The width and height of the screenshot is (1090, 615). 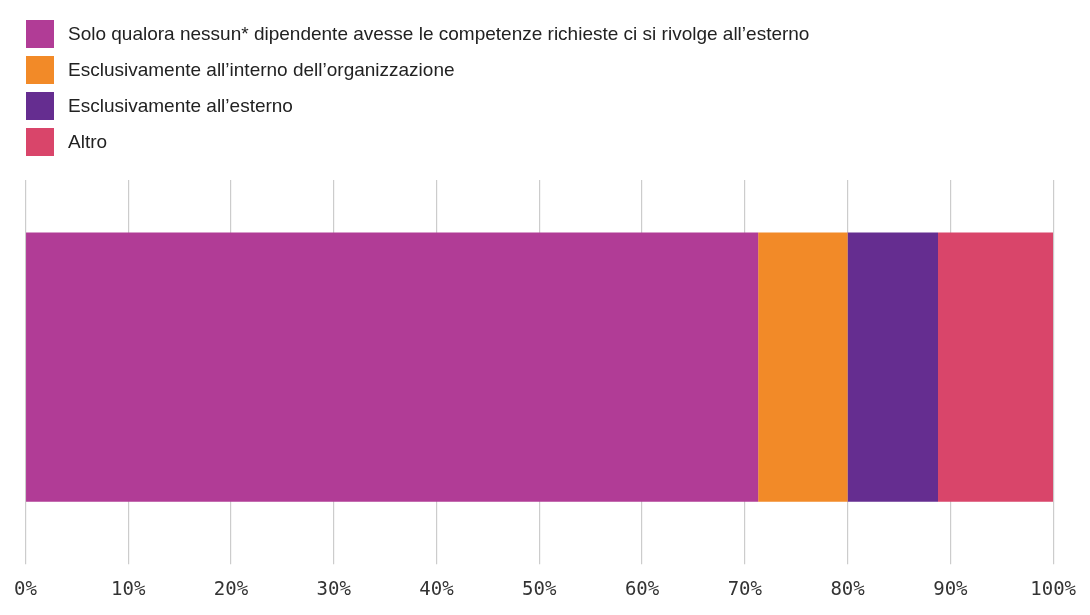 What do you see at coordinates (231, 587) in the screenshot?
I see `x-tick-label: 20%` at bounding box center [231, 587].